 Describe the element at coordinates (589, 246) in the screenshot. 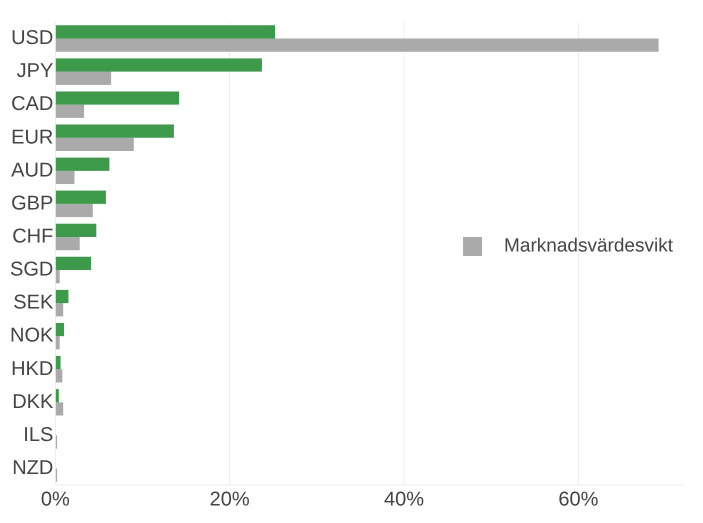

I see `legend-label: Marknadsvärdesvikt` at that location.